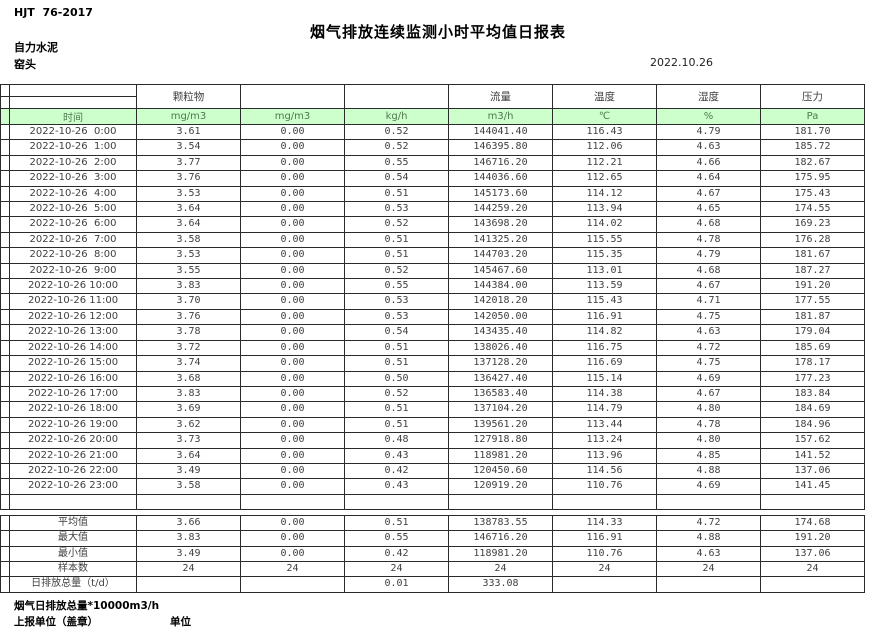 This screenshot has height=632, width=876. I want to click on value-cell: 178.17, so click(812, 363).